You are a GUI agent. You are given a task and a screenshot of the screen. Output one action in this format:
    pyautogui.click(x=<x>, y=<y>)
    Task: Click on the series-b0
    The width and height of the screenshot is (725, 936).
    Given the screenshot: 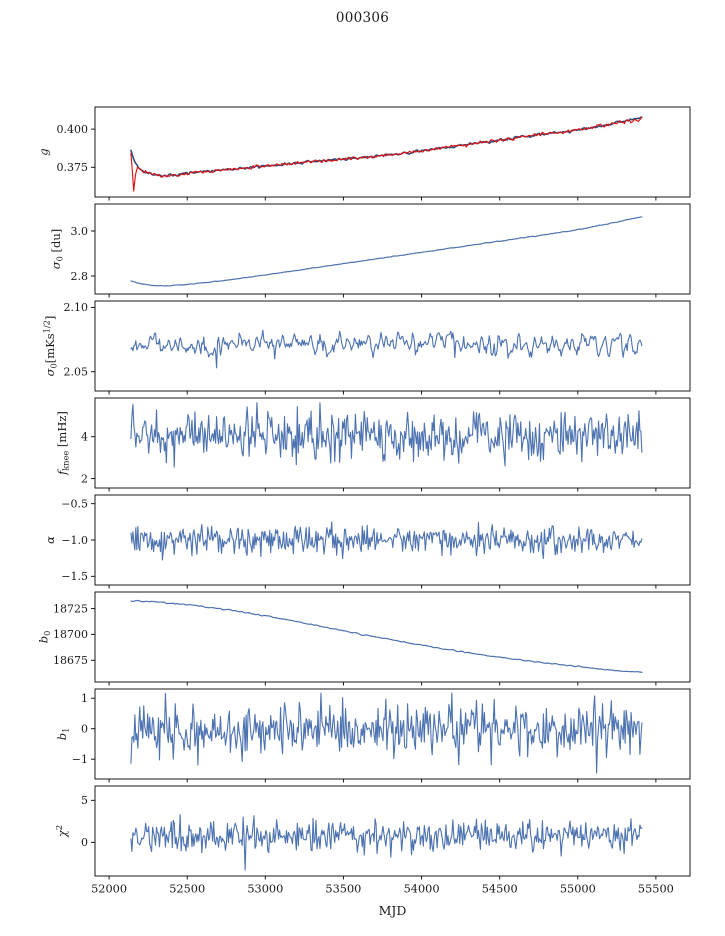 What is the action you would take?
    pyautogui.click(x=386, y=636)
    